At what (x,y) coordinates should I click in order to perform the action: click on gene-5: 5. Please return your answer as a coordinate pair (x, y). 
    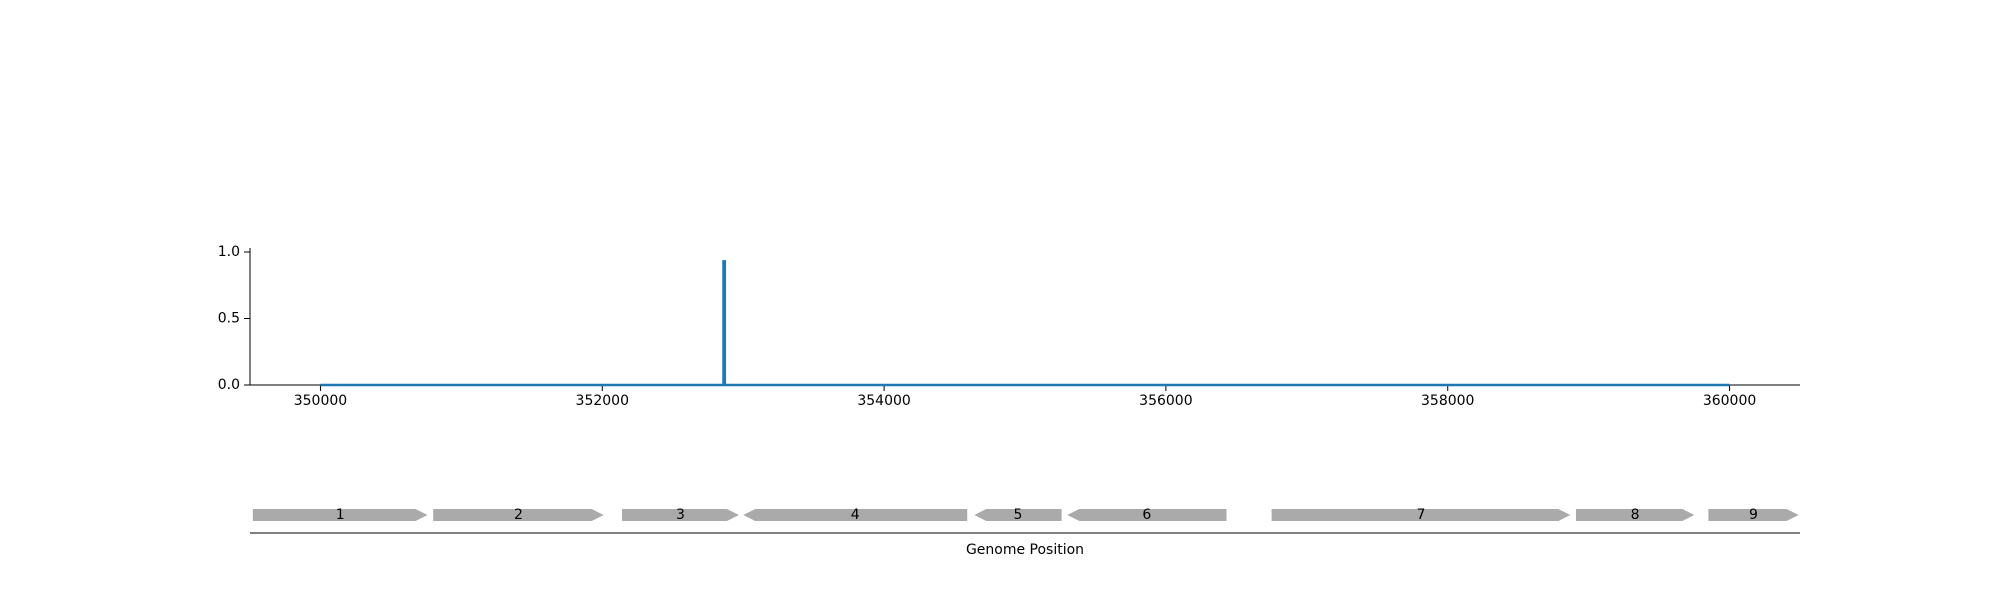
    Looking at the image, I should click on (1018, 515).